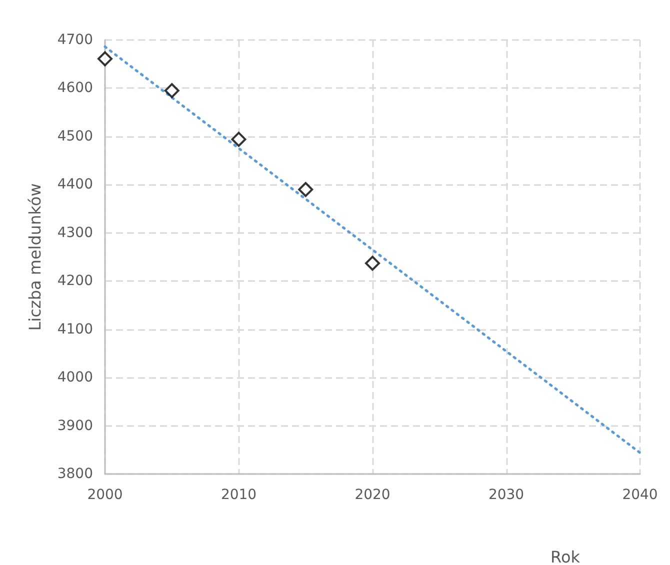 The width and height of the screenshot is (670, 565). Describe the element at coordinates (75, 474) in the screenshot. I see `y-tick-label: 3800` at that location.